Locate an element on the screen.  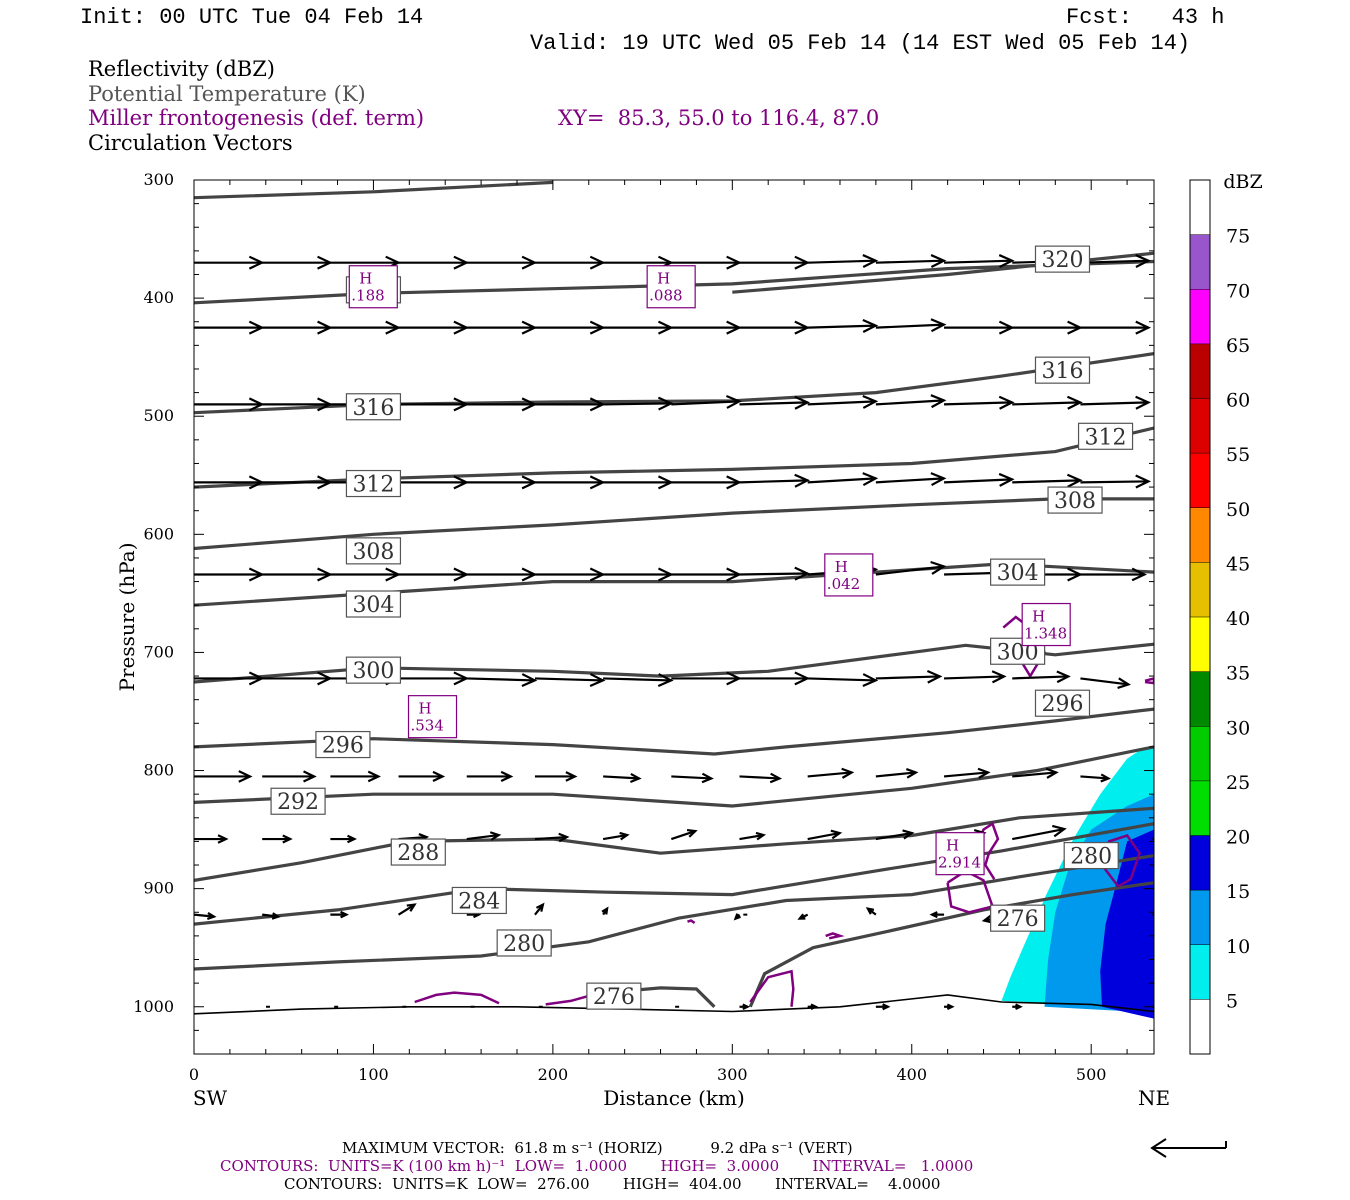
theta-label: 304 is located at coordinates (1018, 573).